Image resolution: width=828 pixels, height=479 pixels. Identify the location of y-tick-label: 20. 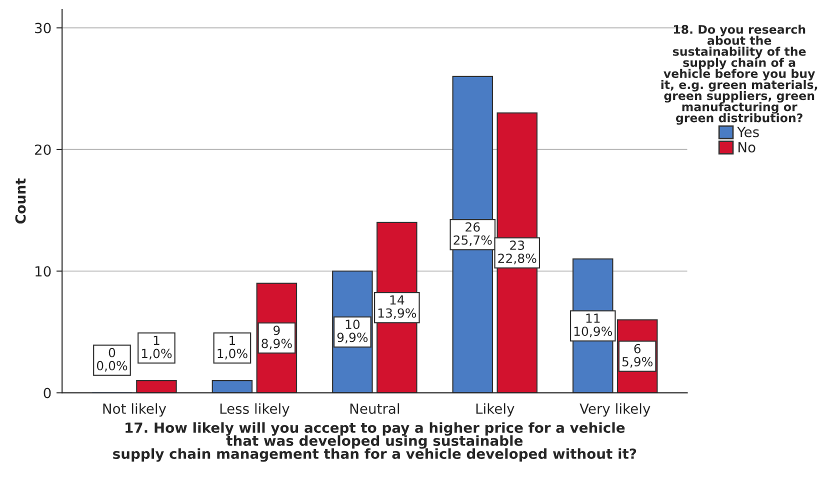
(43, 149).